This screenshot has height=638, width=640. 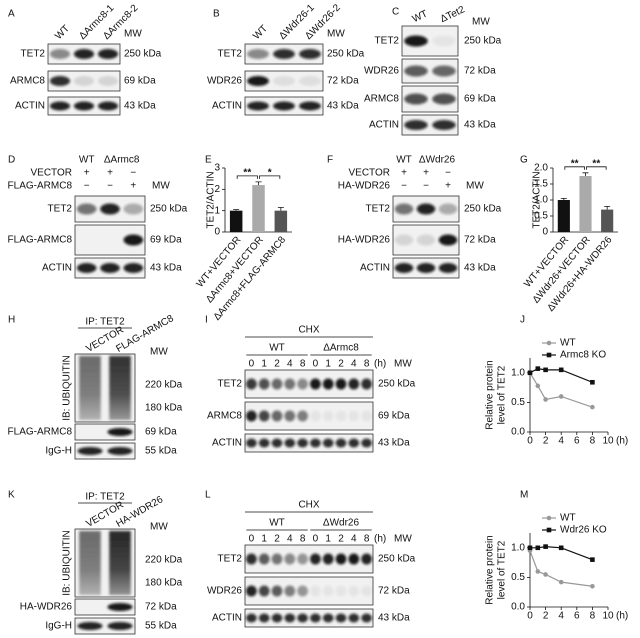 What do you see at coordinates (247, 173) in the screenshot?
I see `significance-label: **` at bounding box center [247, 173].